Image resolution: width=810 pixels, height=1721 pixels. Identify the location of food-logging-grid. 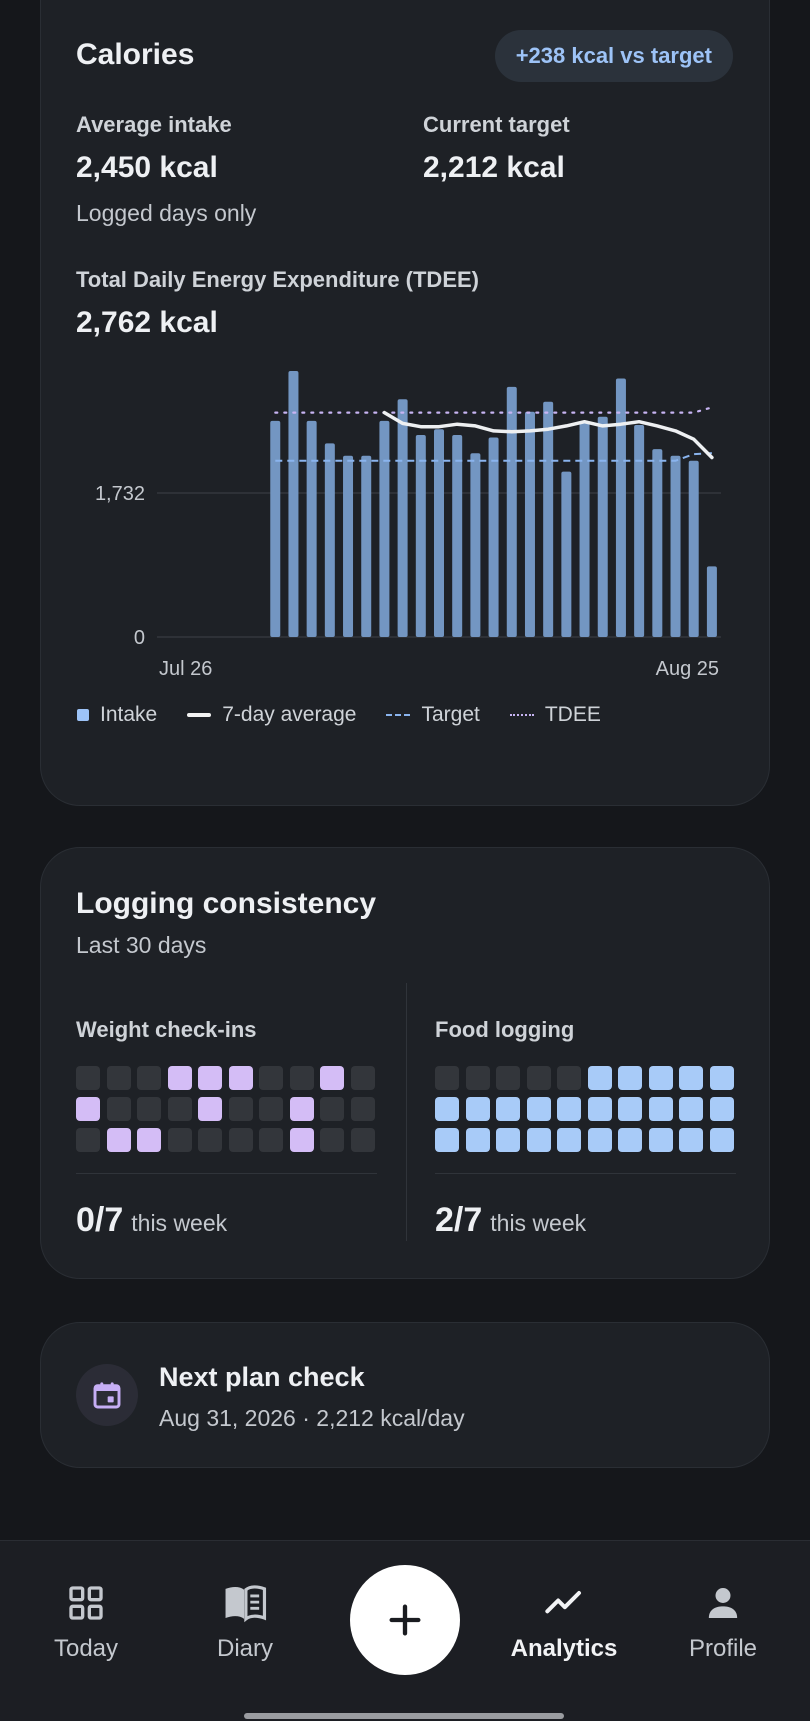
(587, 1109).